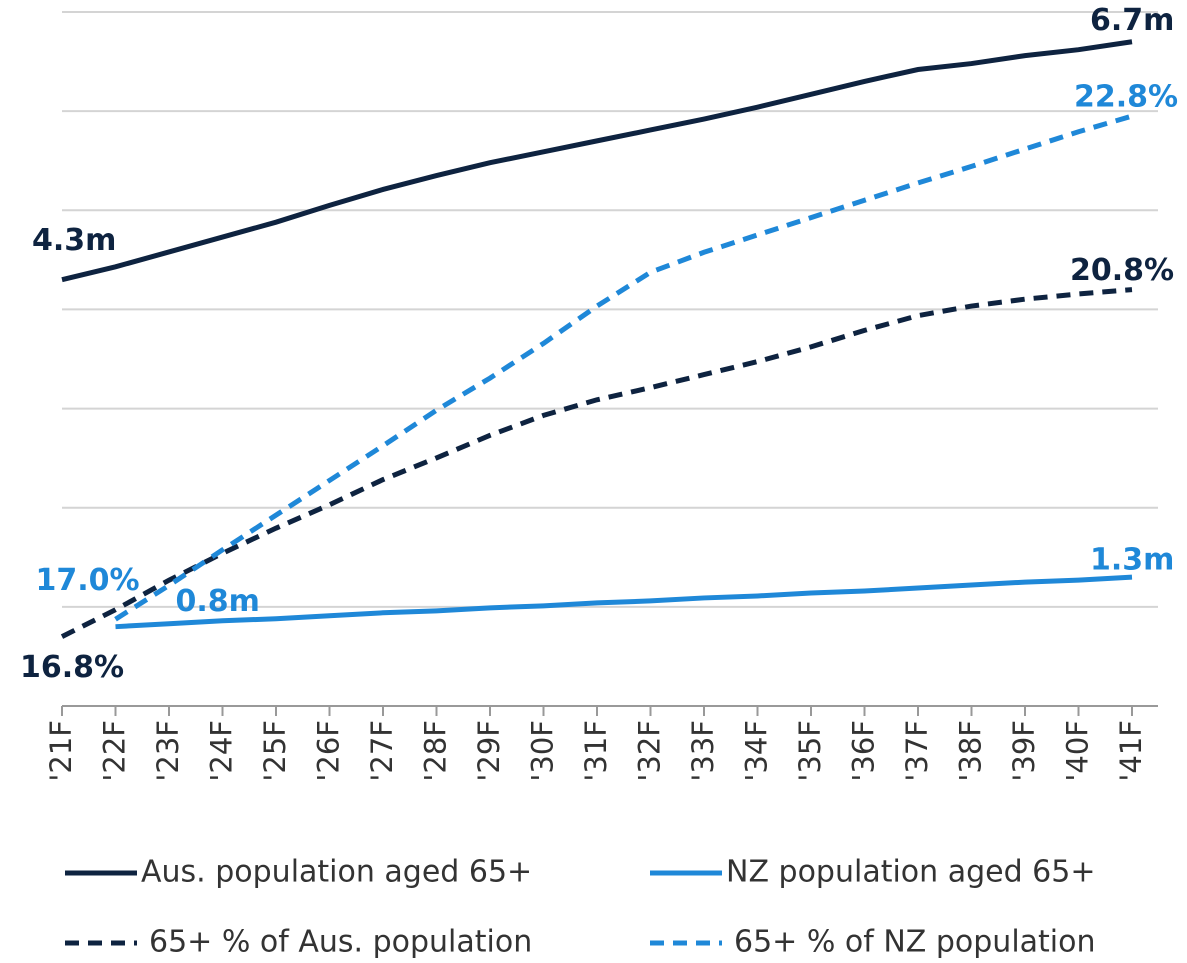 Image resolution: width=1187 pixels, height=963 pixels. Describe the element at coordinates (72, 667) in the screenshot. I see `data-label: 16.8%` at that location.